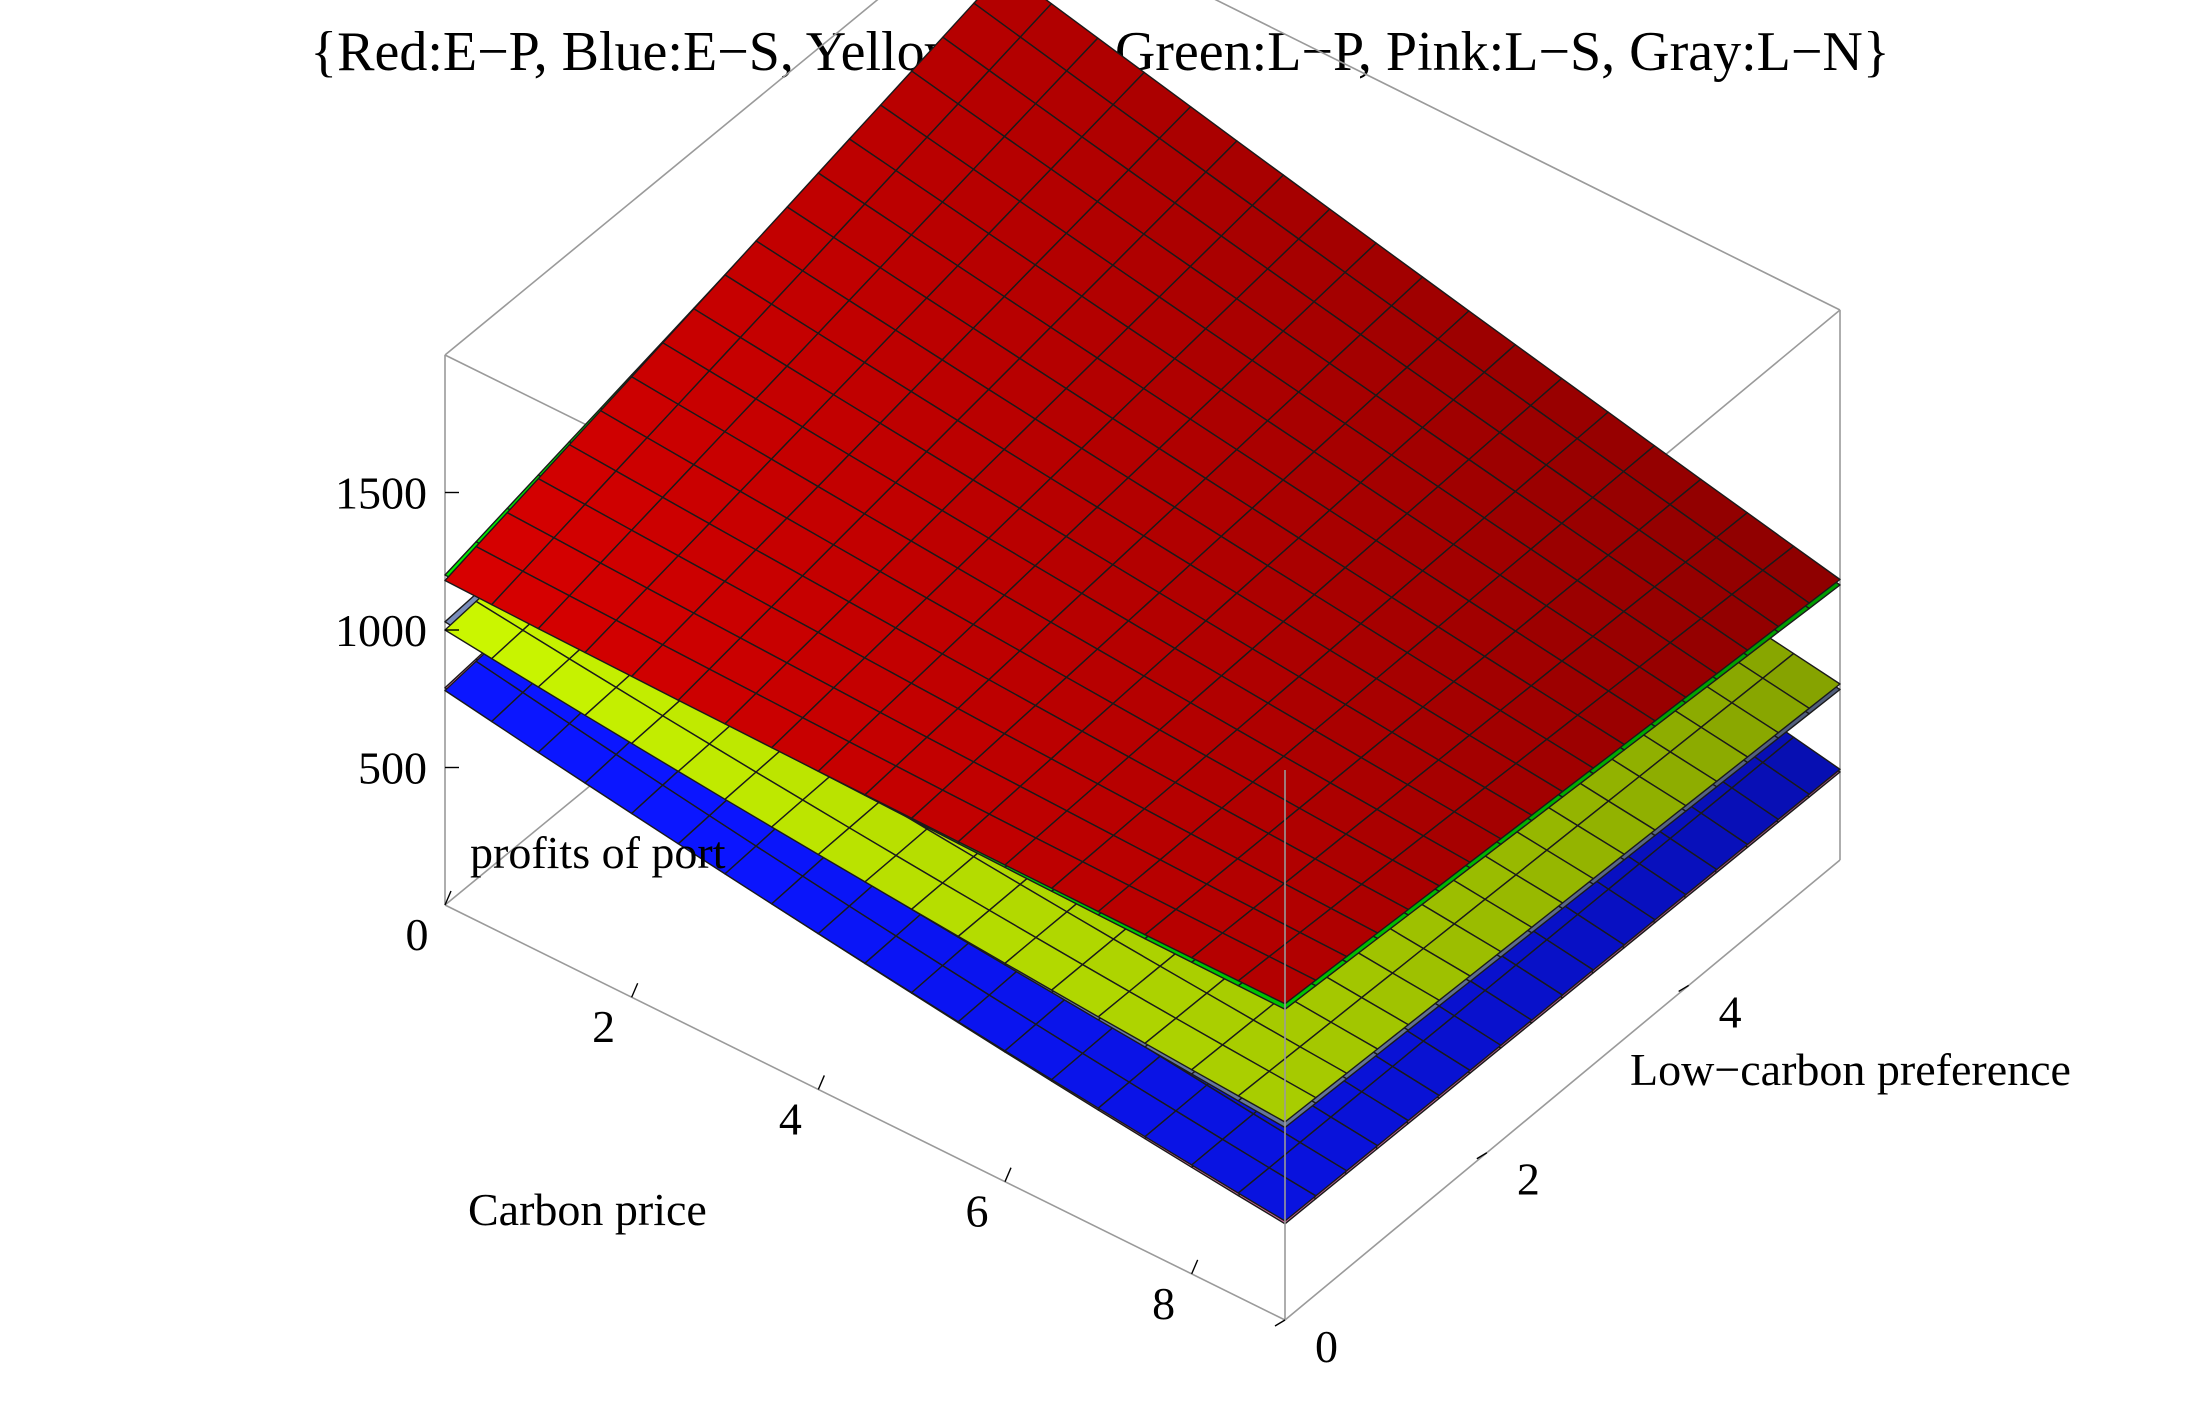 This screenshot has width=2200, height=1414. I want to click on yaxis-label: Low−carbon preference, so click(1850, 1069).